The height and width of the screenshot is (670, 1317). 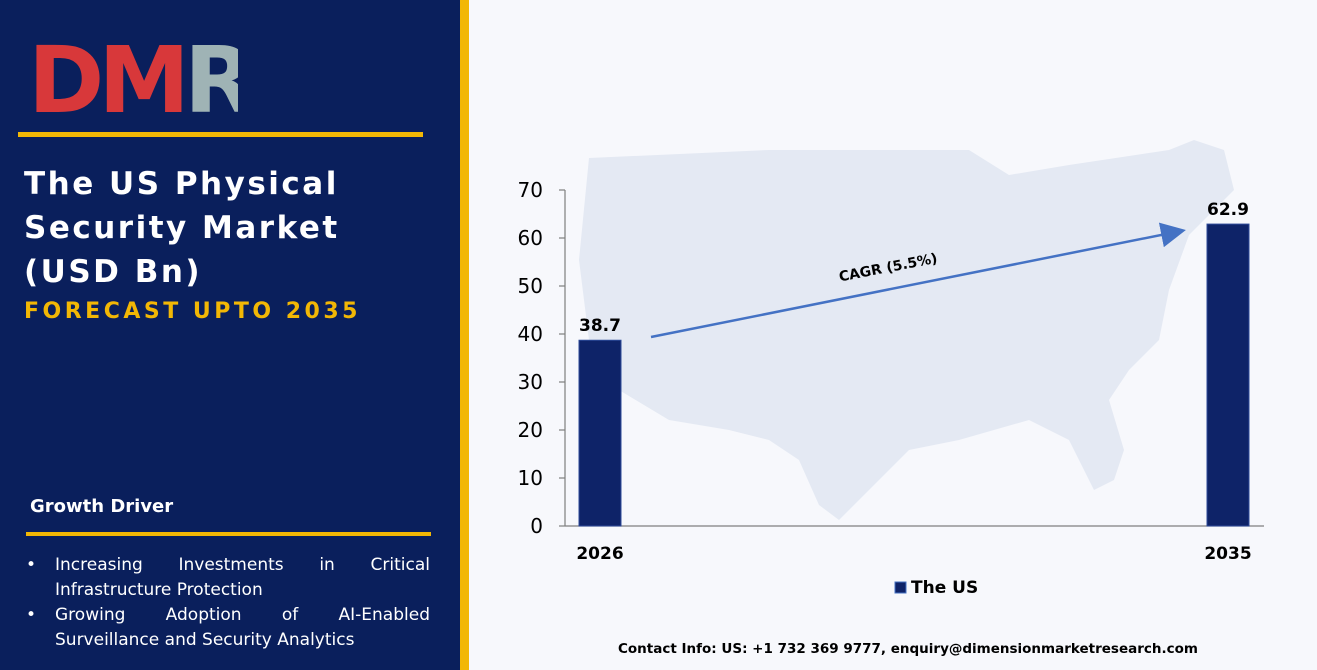 I want to click on data-label: 38.7, so click(x=600, y=326).